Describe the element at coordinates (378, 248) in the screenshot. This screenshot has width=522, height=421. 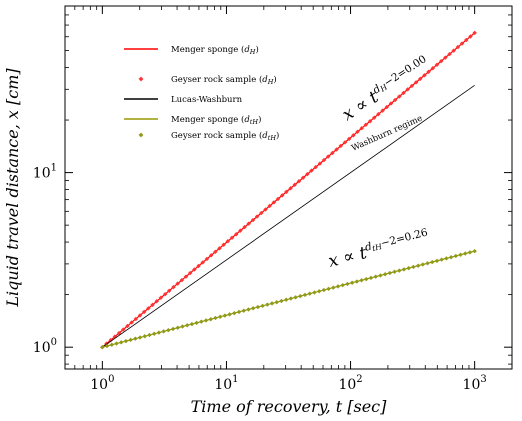
I see `annotation-lower-slope: x ∝ tdtH−2=0.26` at that location.